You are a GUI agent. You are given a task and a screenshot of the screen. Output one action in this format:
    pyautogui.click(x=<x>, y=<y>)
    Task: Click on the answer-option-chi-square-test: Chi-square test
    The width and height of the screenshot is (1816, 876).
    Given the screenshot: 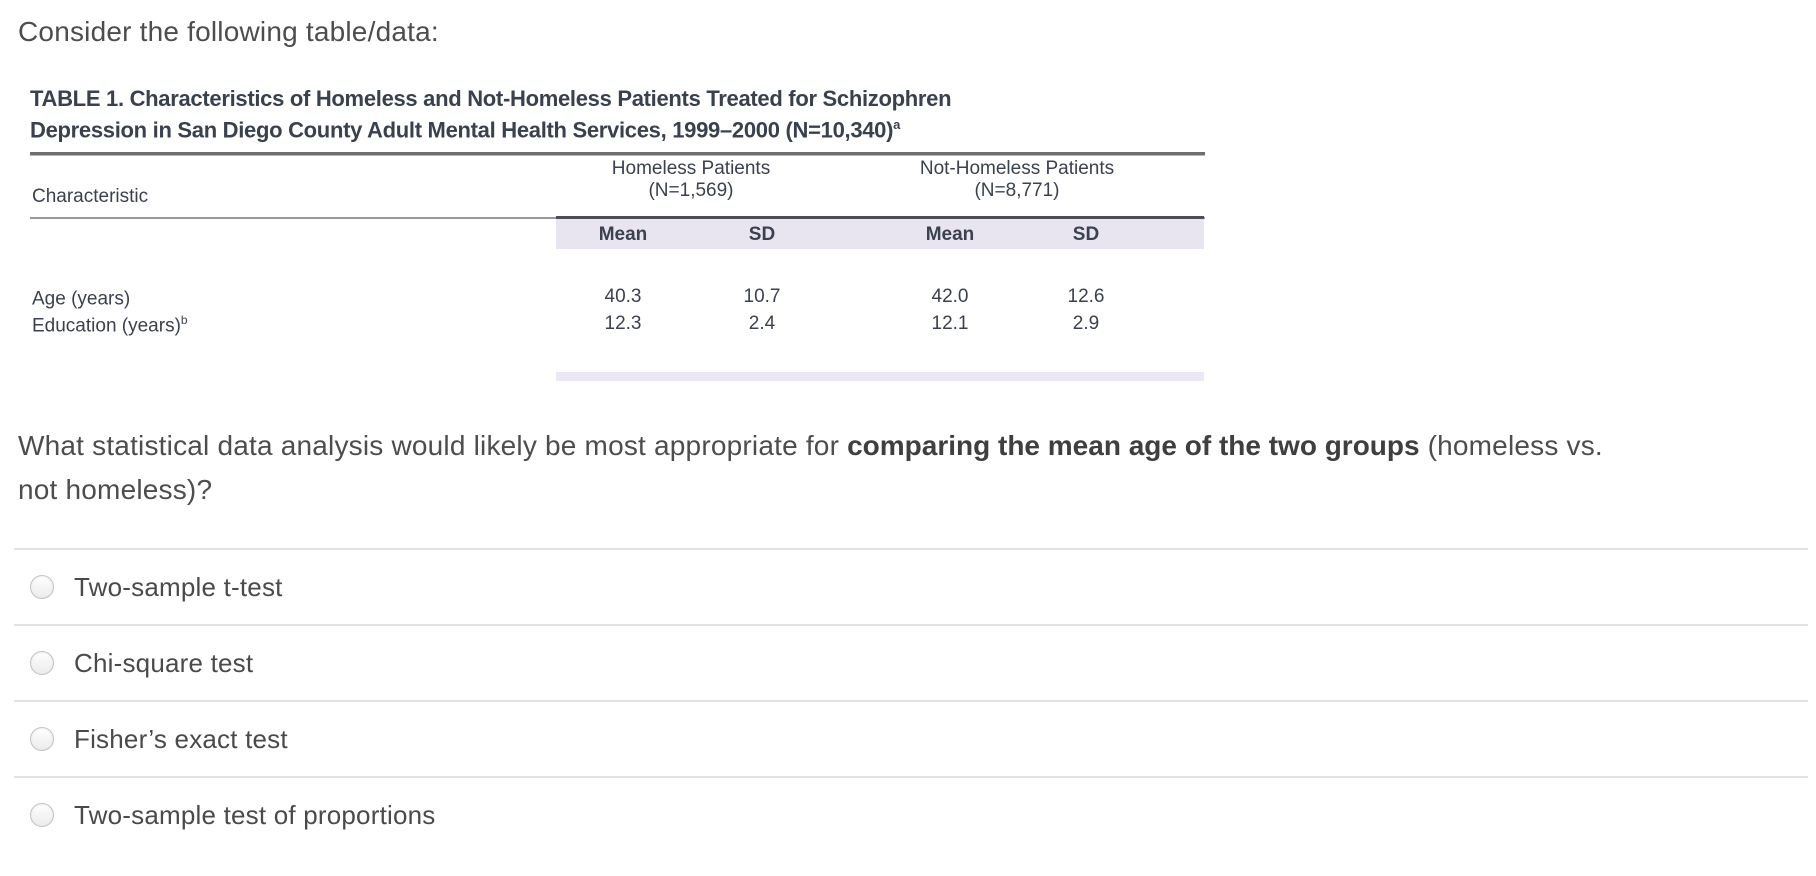 What is the action you would take?
    pyautogui.click(x=911, y=662)
    